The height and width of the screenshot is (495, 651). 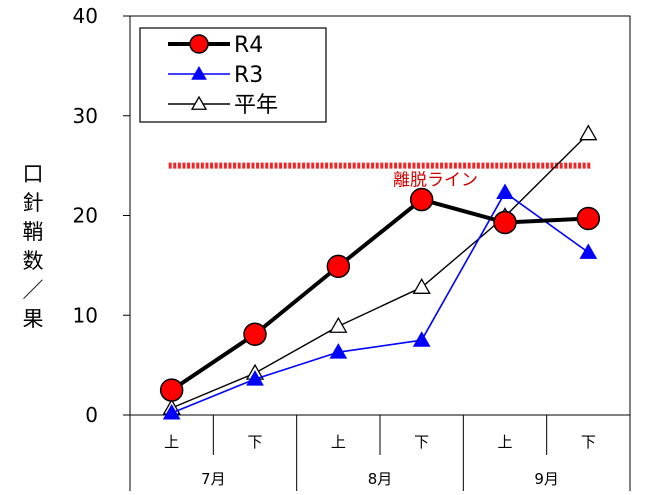 What do you see at coordinates (33, 290) in the screenshot?
I see `y-axis-label-char: ／` at bounding box center [33, 290].